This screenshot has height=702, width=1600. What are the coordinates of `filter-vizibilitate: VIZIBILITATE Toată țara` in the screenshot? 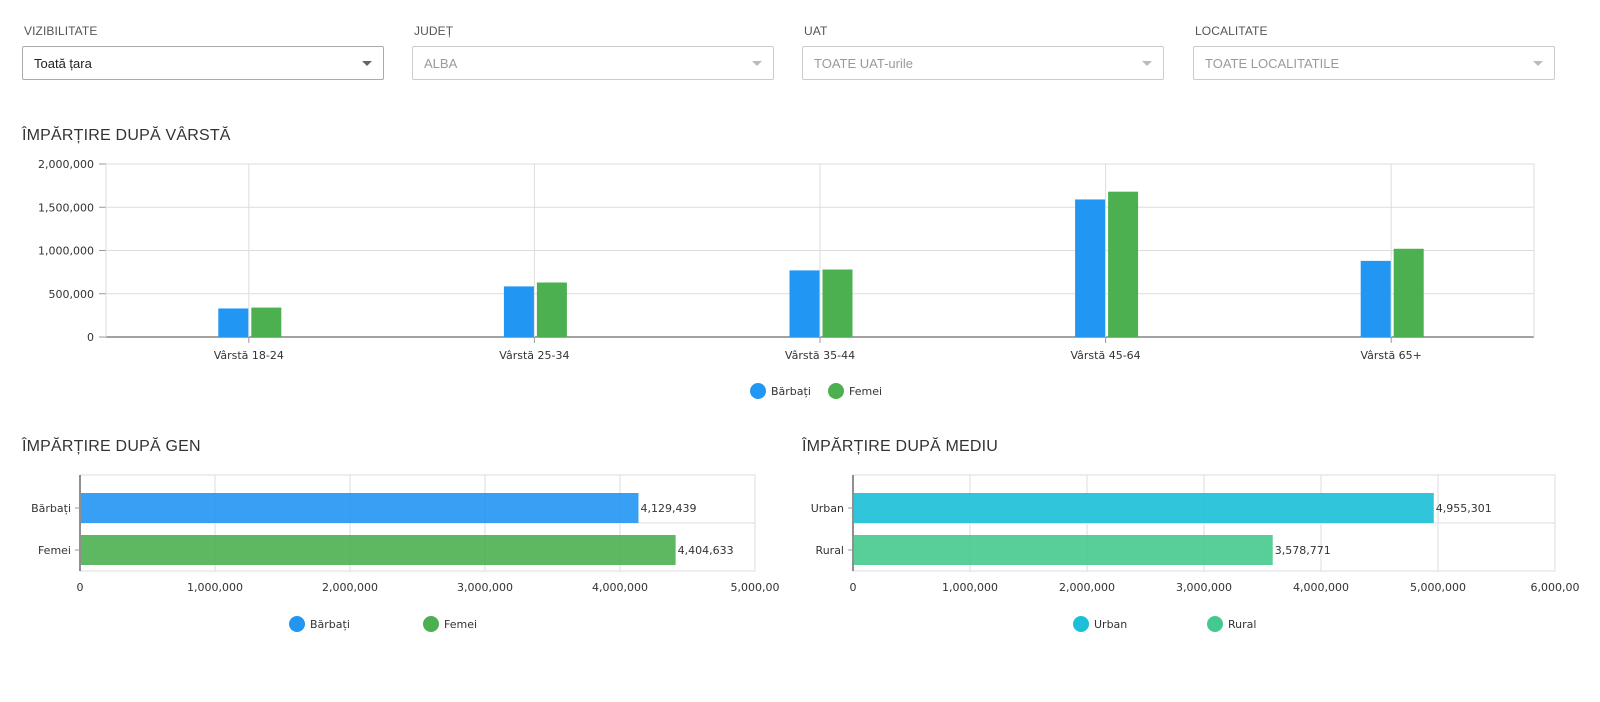 It's located at (203, 52).